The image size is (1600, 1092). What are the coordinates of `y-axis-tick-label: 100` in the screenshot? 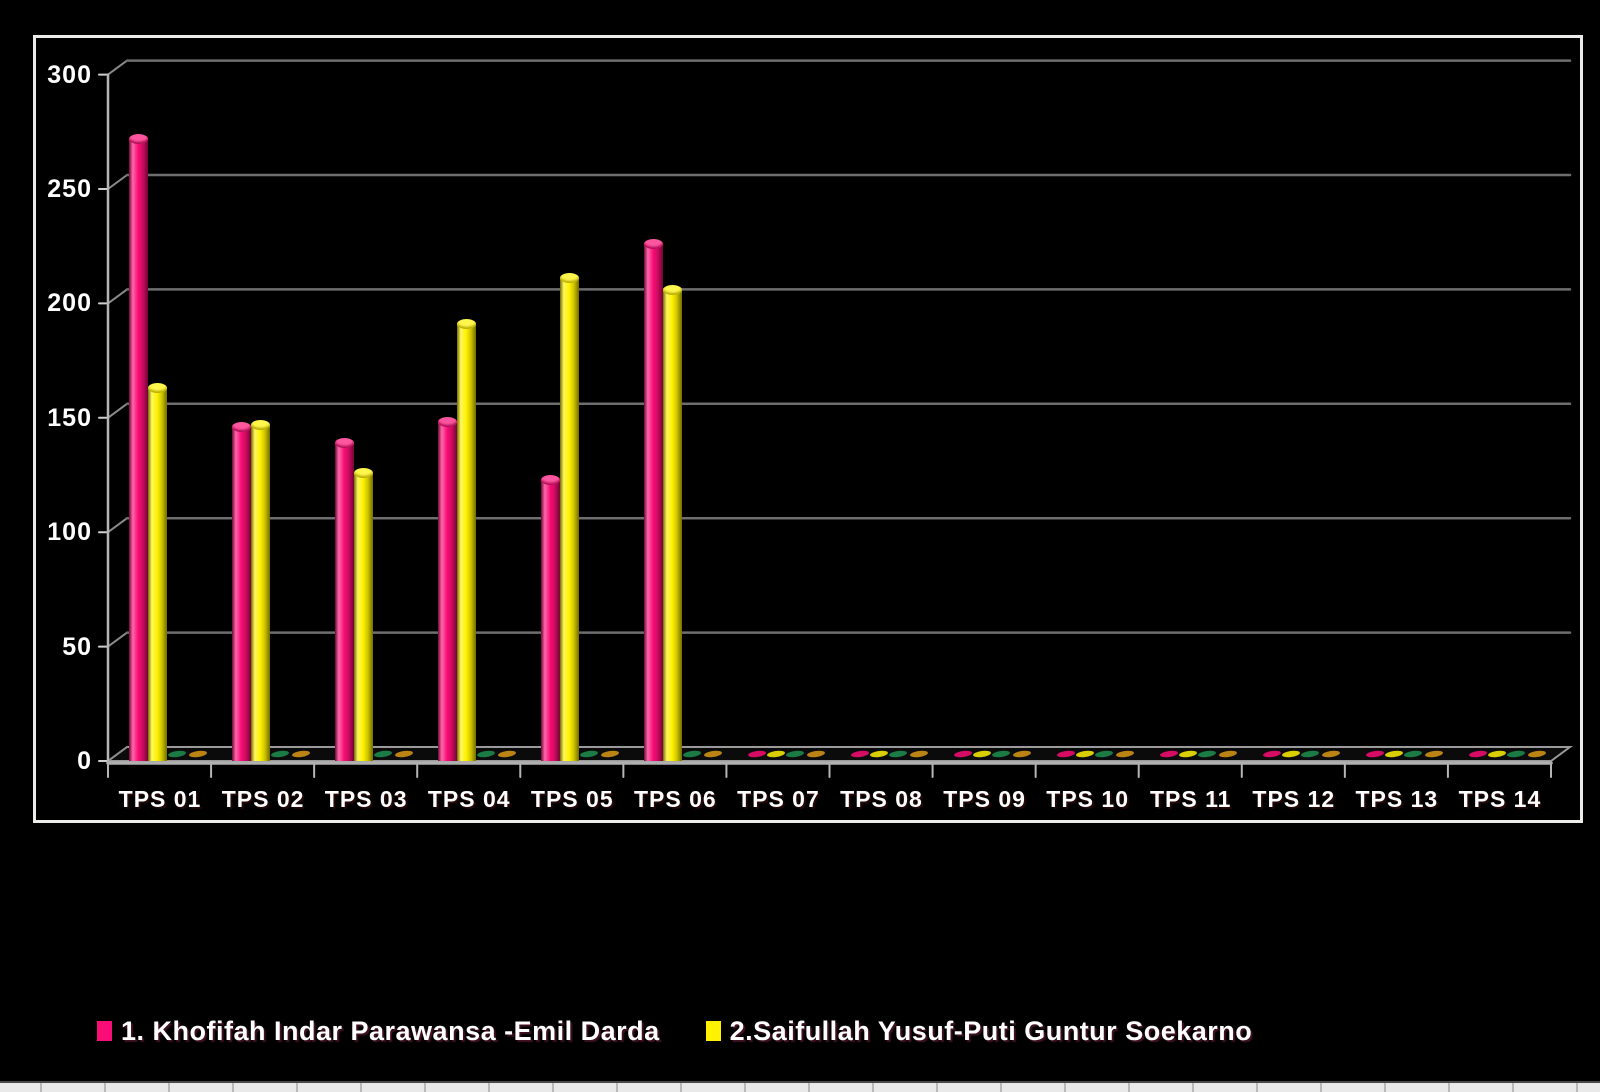 It's located at (69, 532).